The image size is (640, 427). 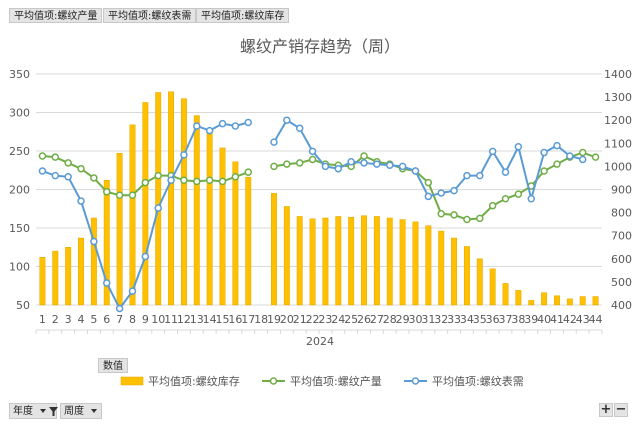 What do you see at coordinates (621, 190) in the screenshot?
I see `right-tick-label: 900` at bounding box center [621, 190].